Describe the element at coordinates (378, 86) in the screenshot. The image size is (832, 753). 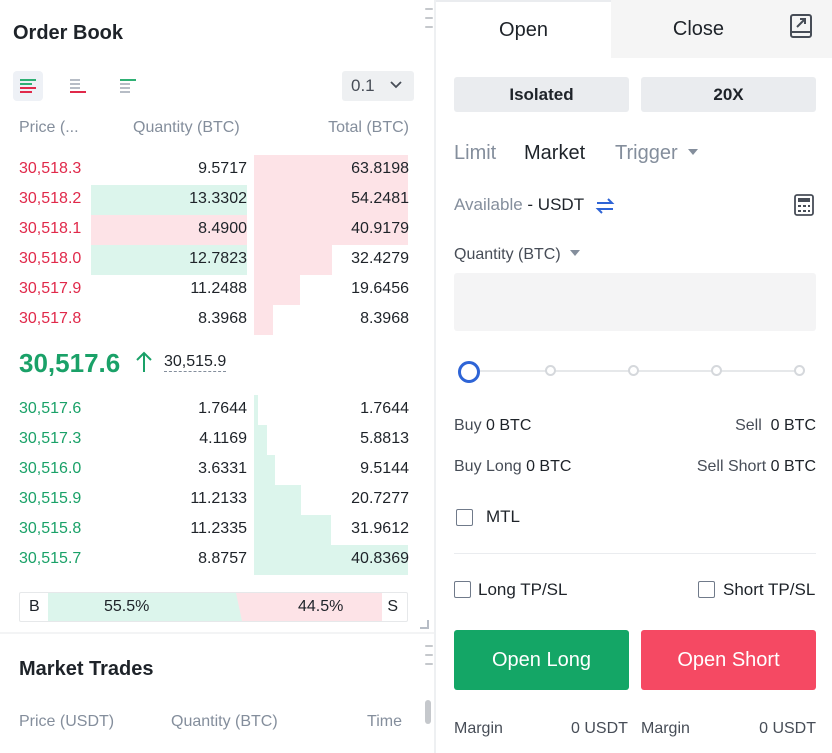
I see `price-step-select: 0.1` at that location.